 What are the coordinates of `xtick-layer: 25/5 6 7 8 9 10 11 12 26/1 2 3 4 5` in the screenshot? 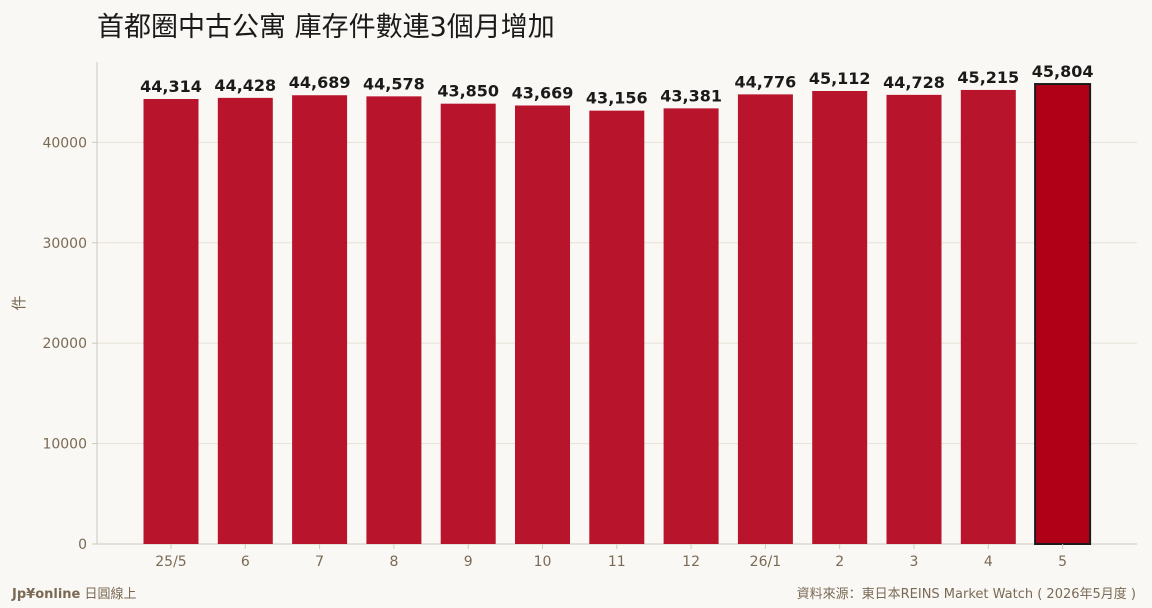 It's located at (611, 557).